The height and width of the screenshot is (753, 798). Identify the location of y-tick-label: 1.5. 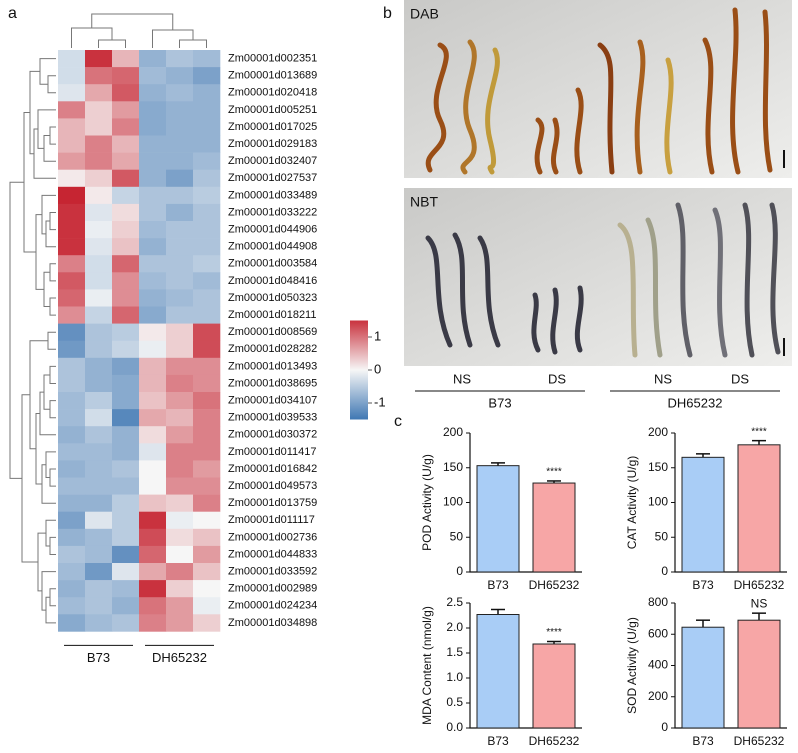
(454, 652).